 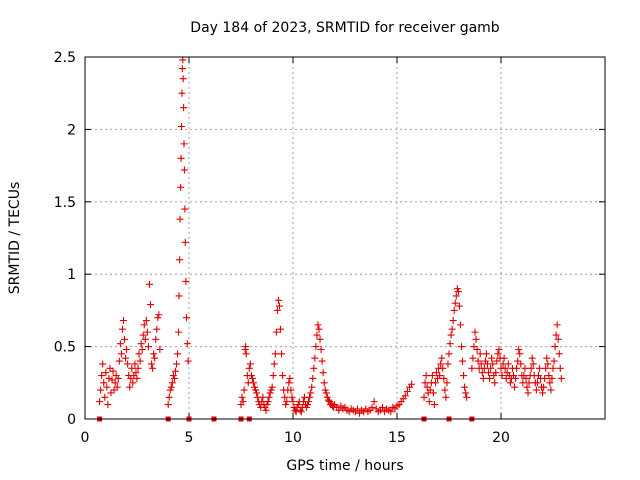 I want to click on x-tick-label: 15, so click(x=397, y=438).